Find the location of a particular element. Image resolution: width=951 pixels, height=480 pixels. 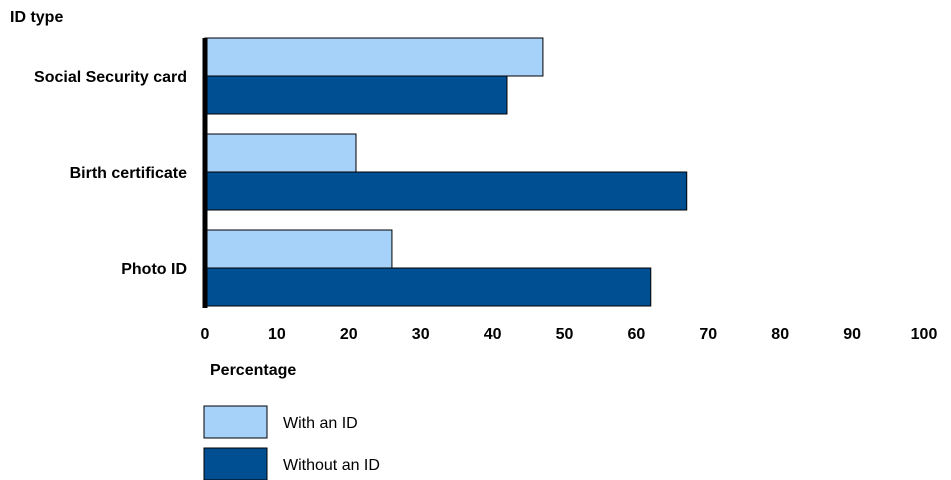

x-tick-label: 20 is located at coordinates (349, 334).